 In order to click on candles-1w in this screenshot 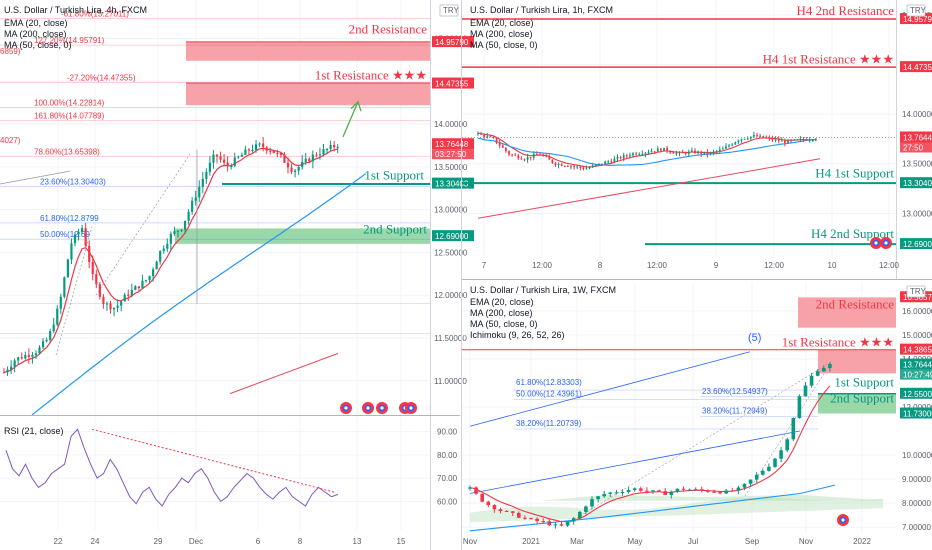, I will do `click(650, 445)`.